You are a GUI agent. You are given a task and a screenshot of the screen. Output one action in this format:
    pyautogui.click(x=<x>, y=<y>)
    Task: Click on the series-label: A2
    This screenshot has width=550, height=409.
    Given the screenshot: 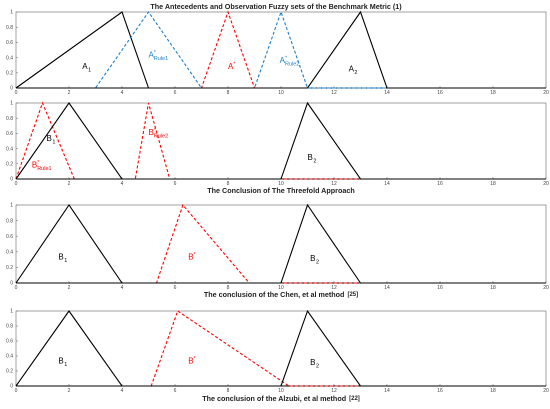 What is the action you would take?
    pyautogui.click(x=353, y=70)
    